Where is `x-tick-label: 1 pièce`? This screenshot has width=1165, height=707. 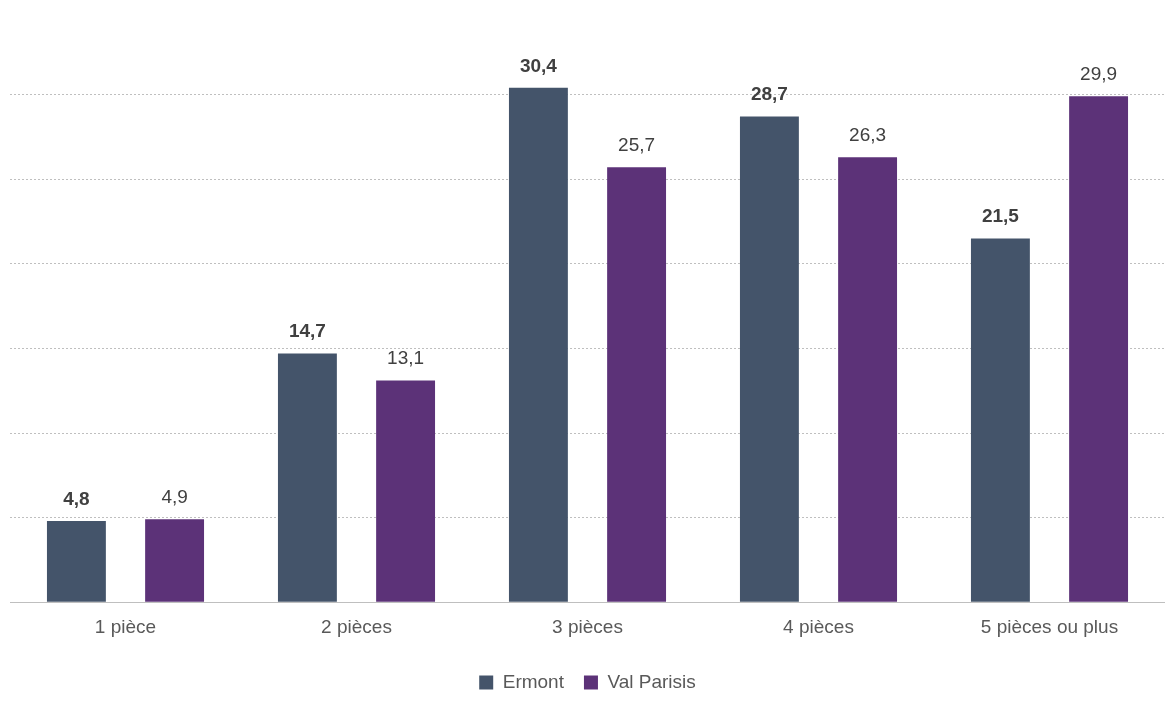 x-tick-label: 1 pièce is located at coordinates (125, 626).